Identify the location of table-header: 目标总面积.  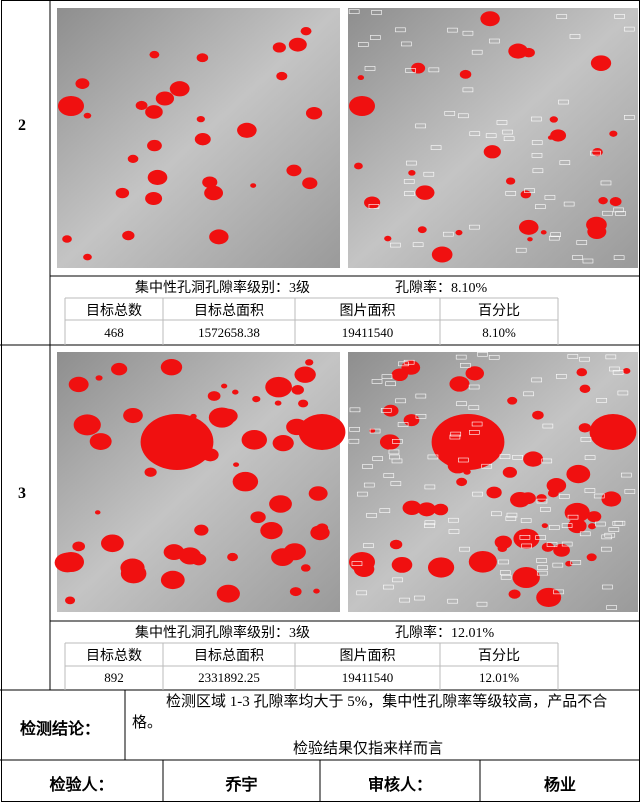
(229, 656).